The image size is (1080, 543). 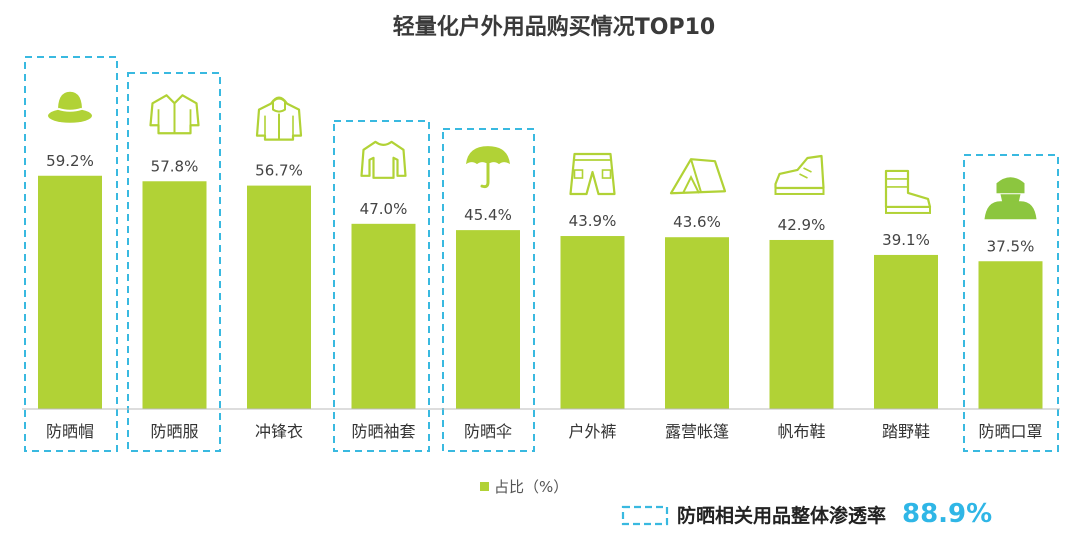 What do you see at coordinates (544, 431) in the screenshot?
I see `category-labels: 防晒帽 防晒服 冲锋衣 防晒袖套 防晒伞 户外裤 露营帐篷 帆布鞋 踏野鞋 防晒口罩` at bounding box center [544, 431].